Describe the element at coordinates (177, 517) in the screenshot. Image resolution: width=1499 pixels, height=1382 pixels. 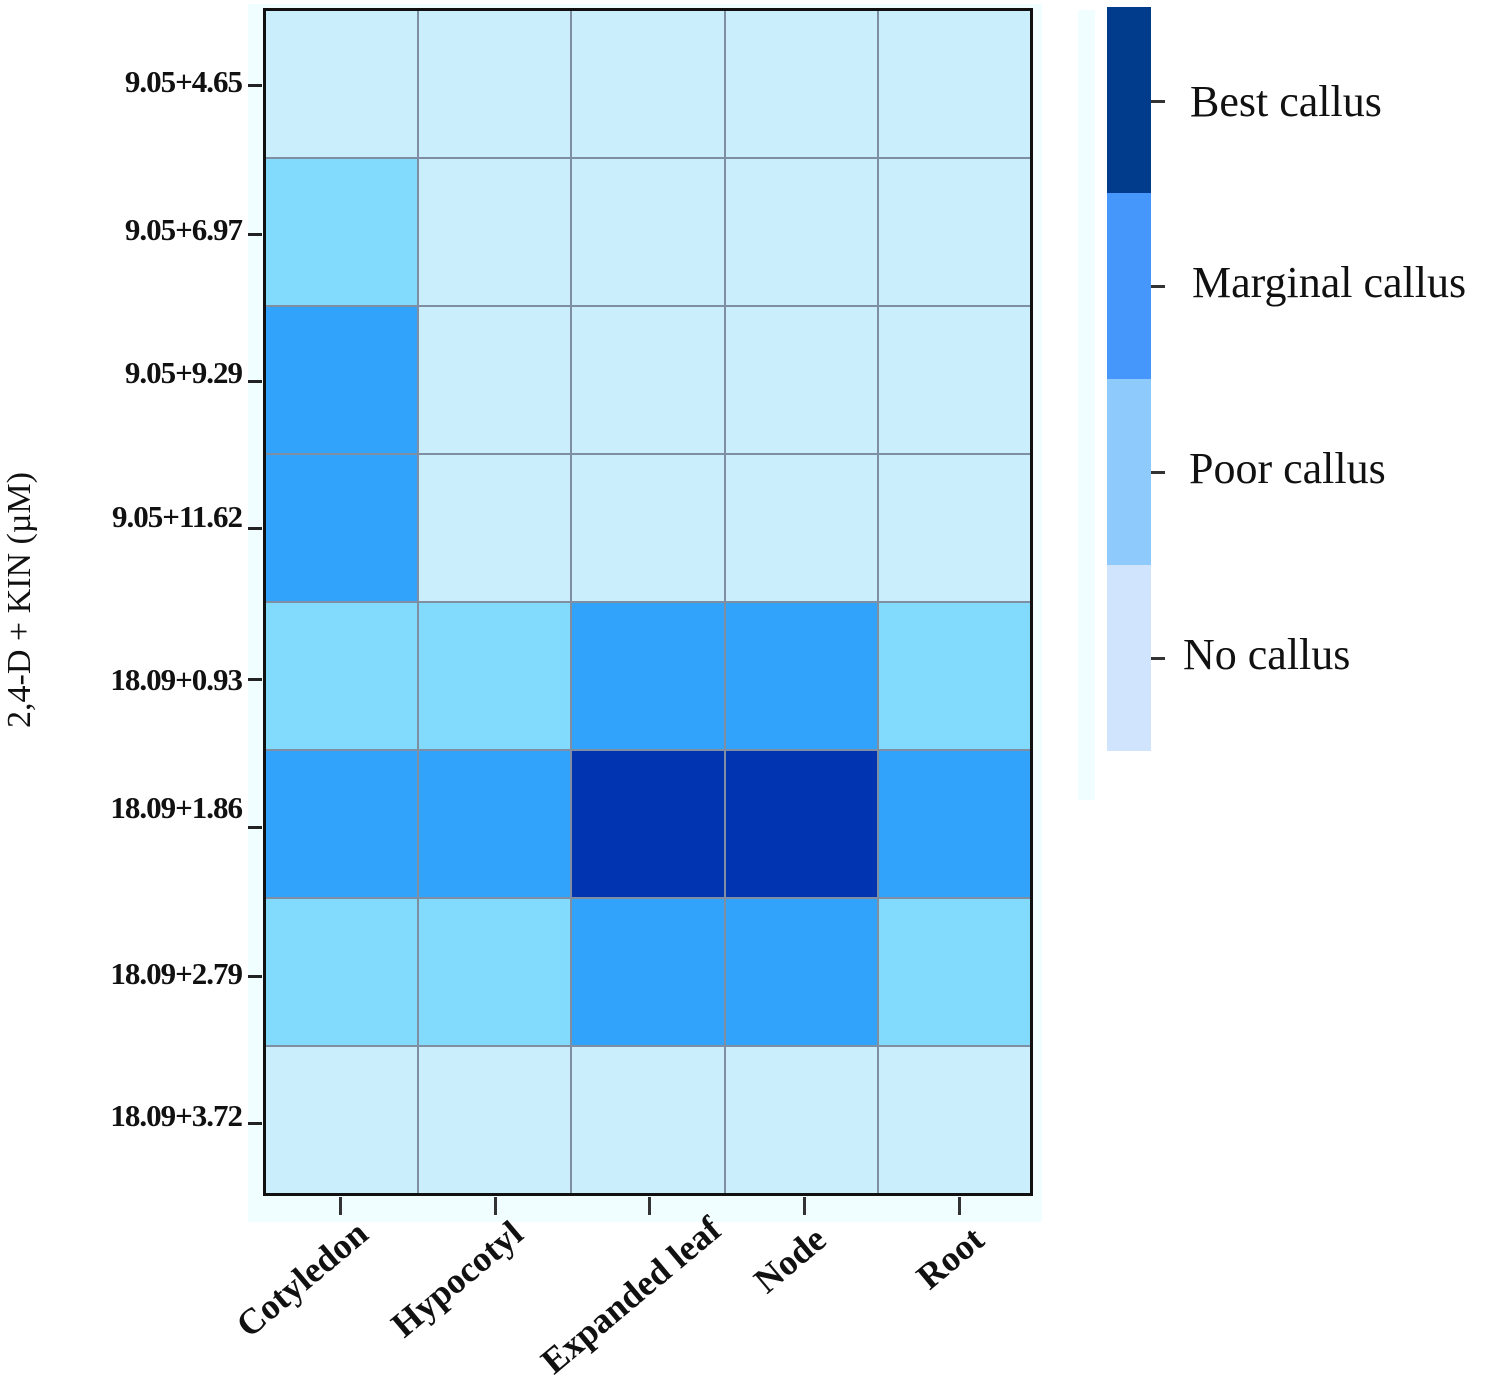
I see `y-tick-label: 9.05+11.62` at that location.